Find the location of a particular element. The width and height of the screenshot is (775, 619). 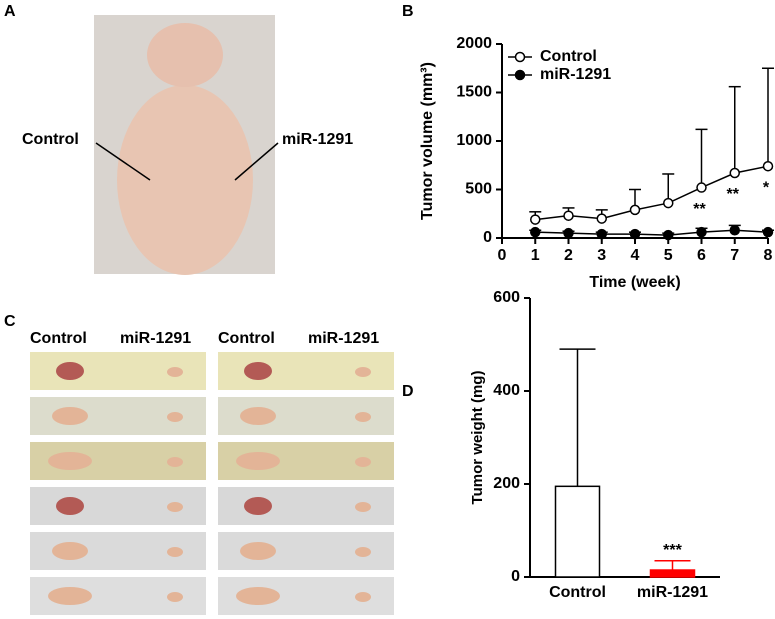

x-tick-label: 6 is located at coordinates (701, 255).